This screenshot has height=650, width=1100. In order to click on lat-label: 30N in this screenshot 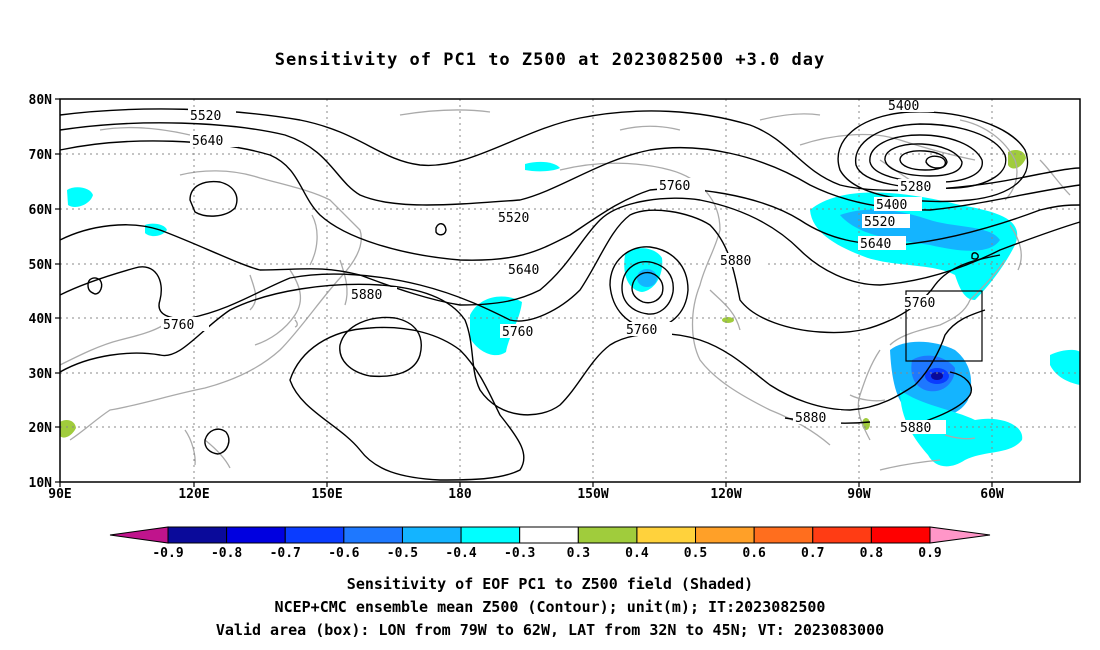, I will do `click(41, 374)`.